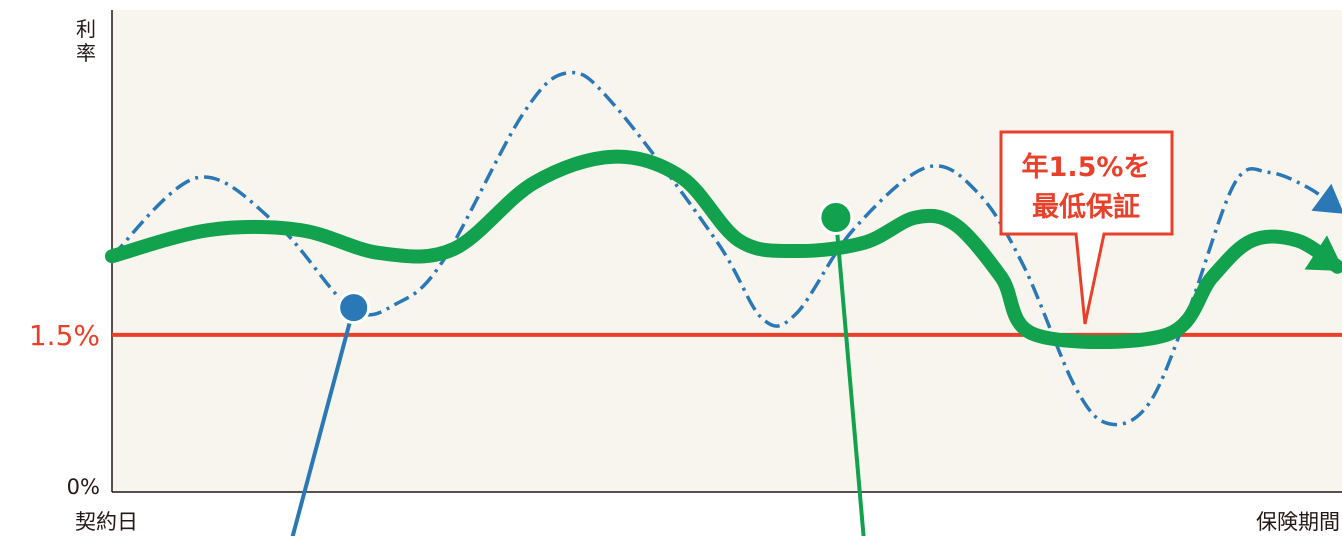 This screenshot has height=536, width=1342. What do you see at coordinates (1086, 207) in the screenshot?
I see `callout-line-2: 最低保証` at bounding box center [1086, 207].